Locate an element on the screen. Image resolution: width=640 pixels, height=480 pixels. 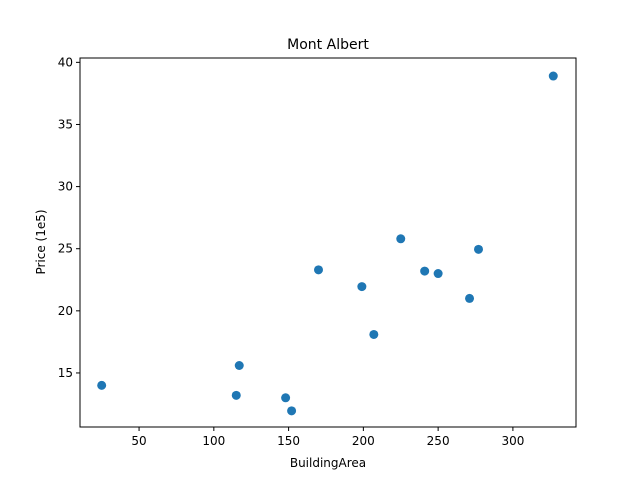
x-tick-label: 50 is located at coordinates (138, 441).